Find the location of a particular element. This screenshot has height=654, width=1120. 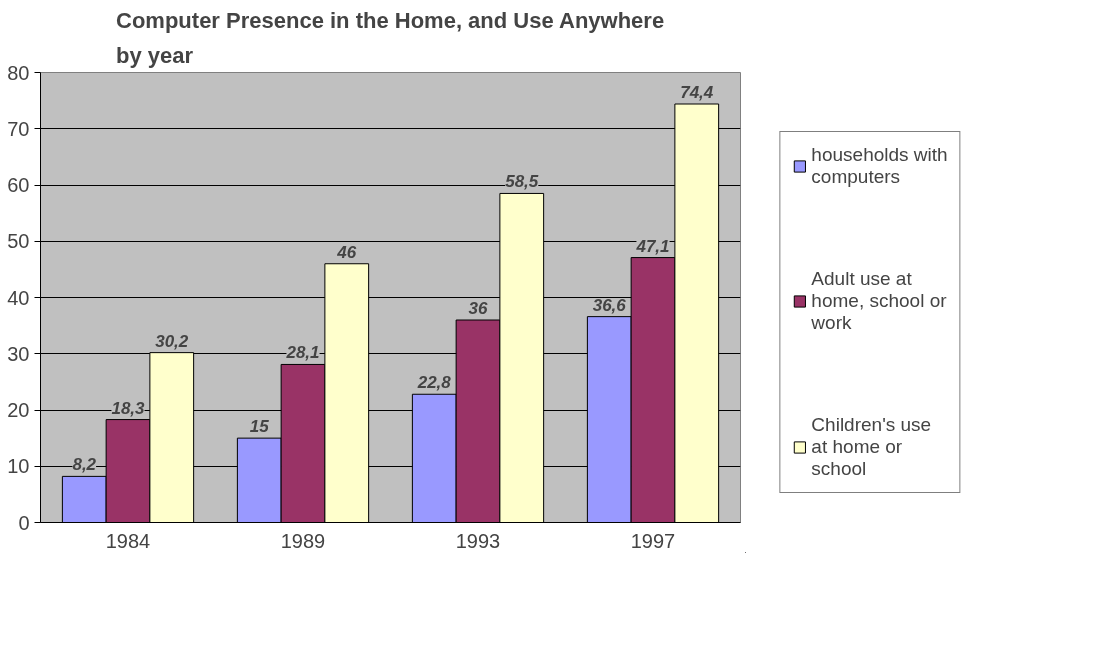

y-tick-label: 70 is located at coordinates (18, 128).